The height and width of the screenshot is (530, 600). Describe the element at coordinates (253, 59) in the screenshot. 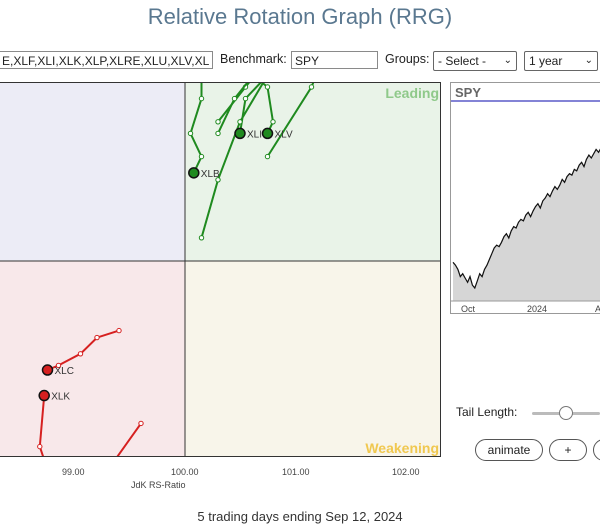

I see `benchmark-label: Benchmark:` at that location.